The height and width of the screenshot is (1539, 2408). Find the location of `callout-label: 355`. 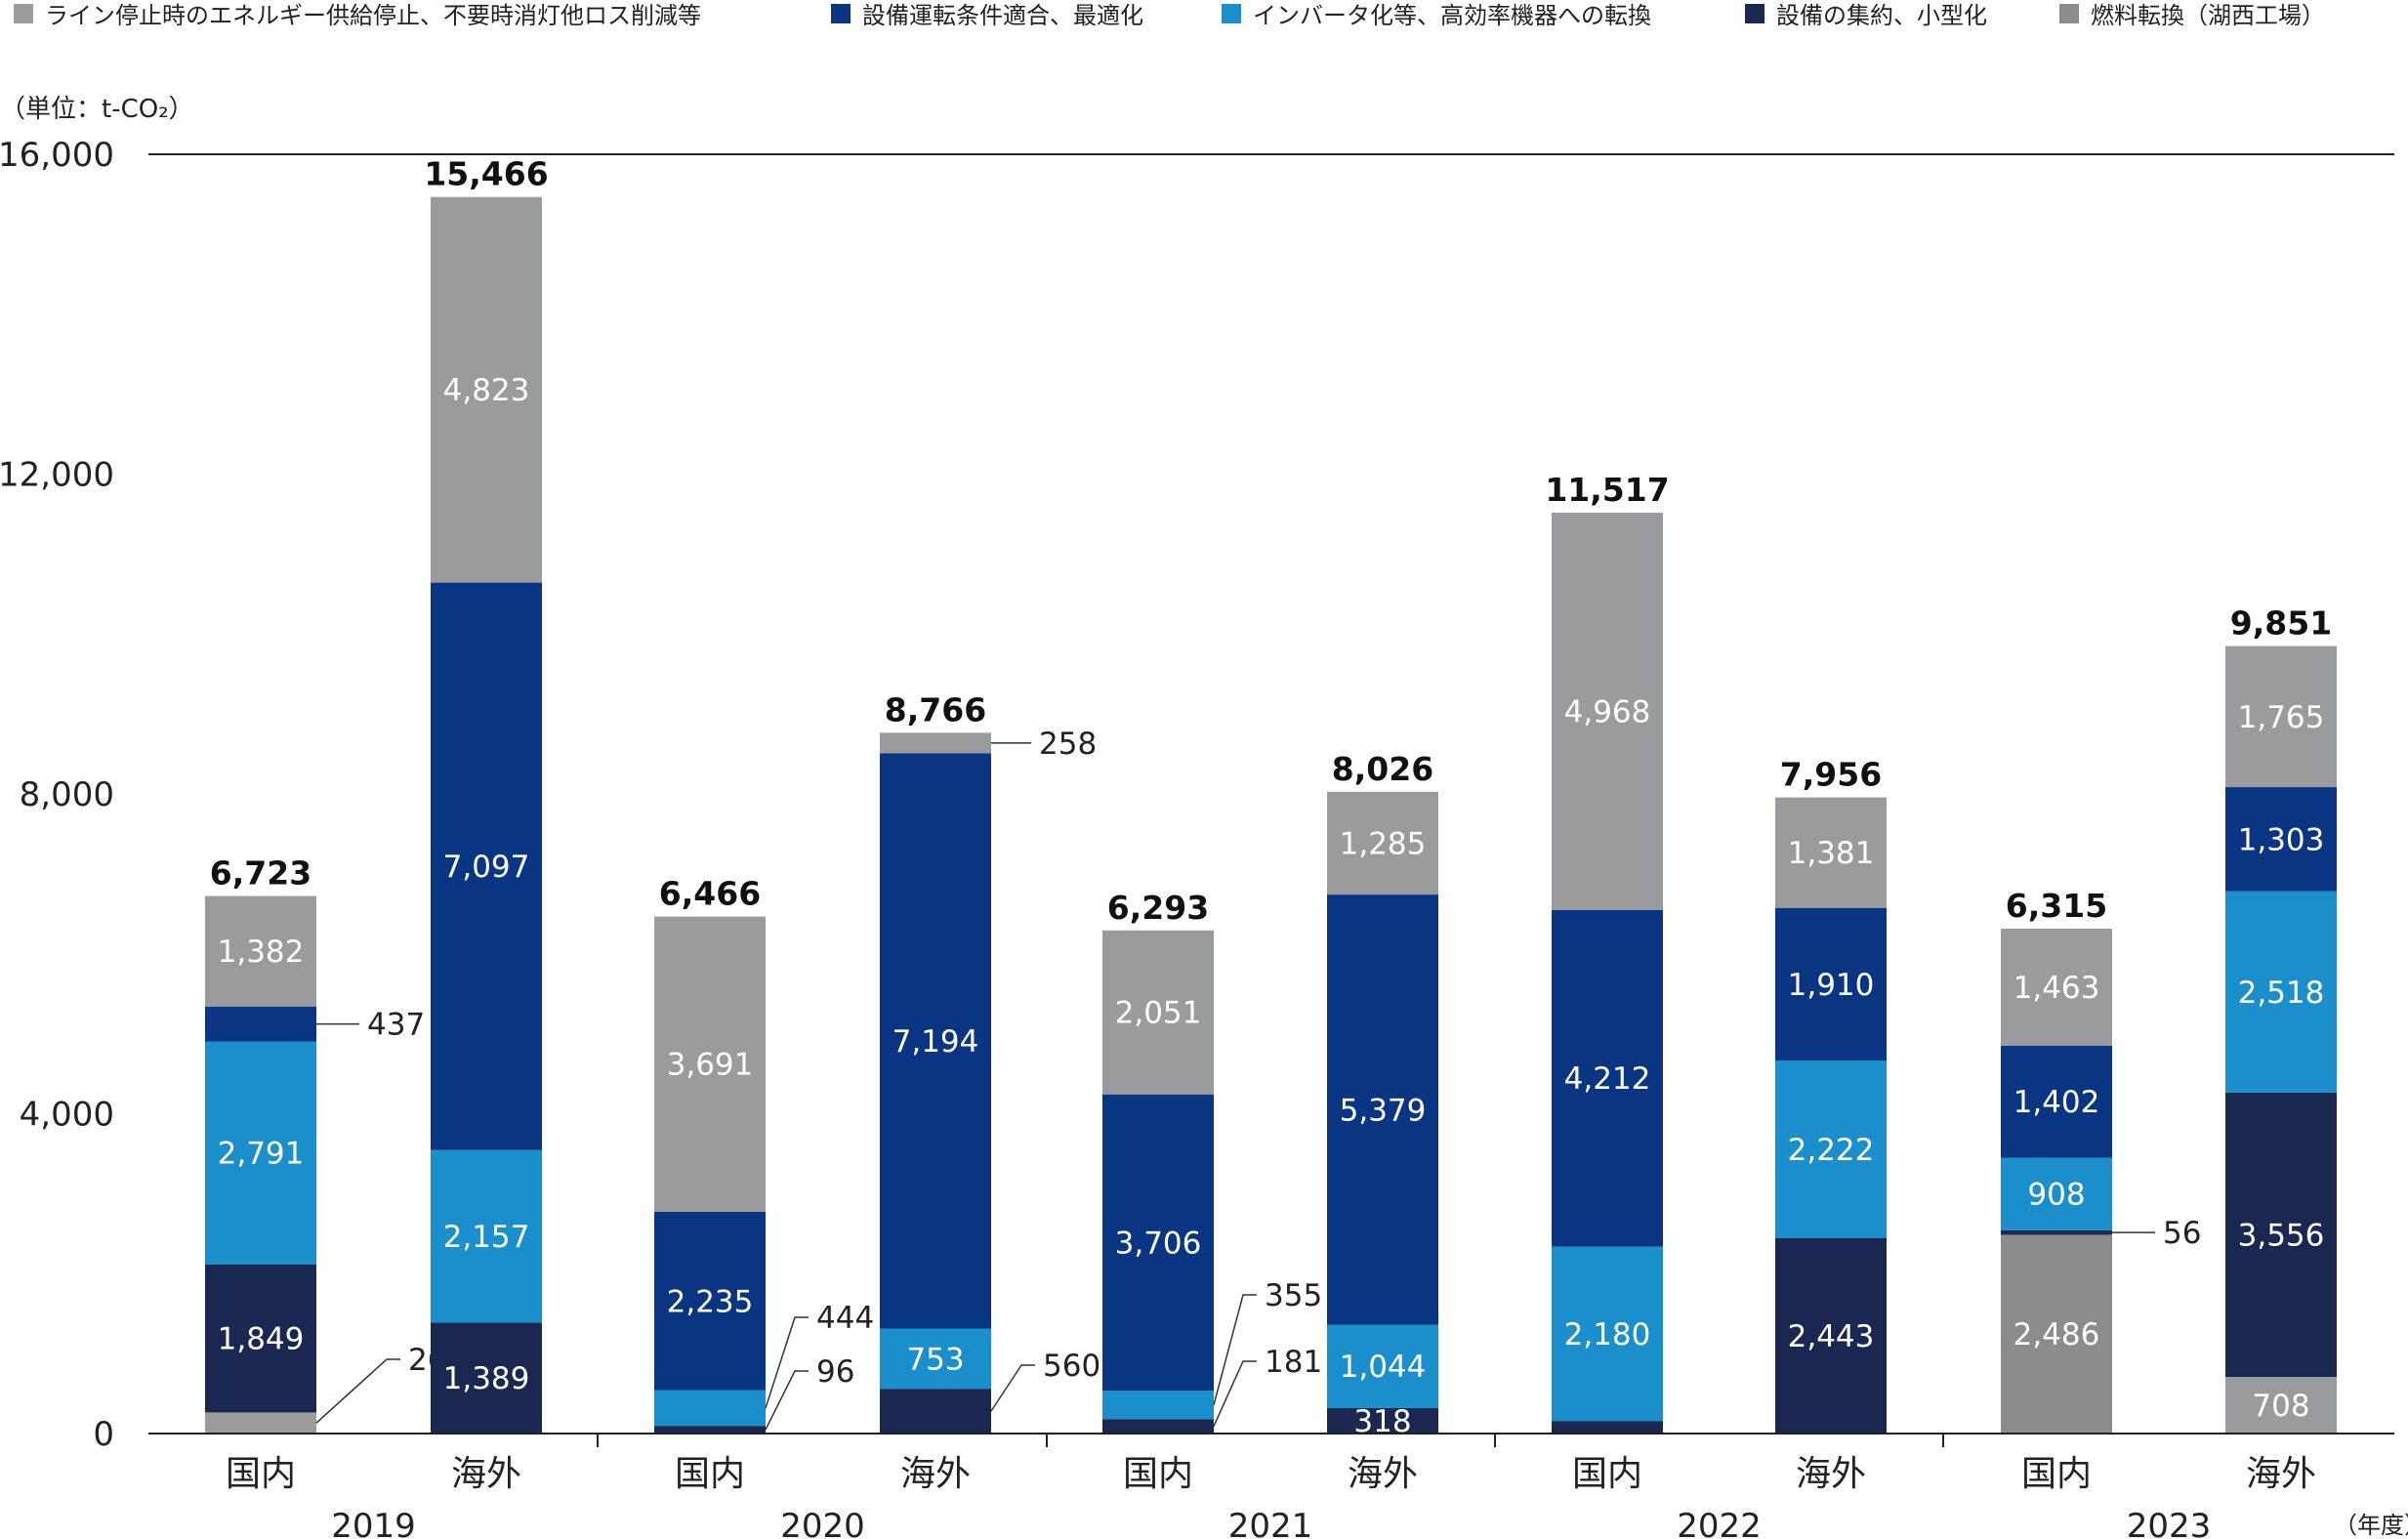

callout-label: 355 is located at coordinates (1293, 1295).